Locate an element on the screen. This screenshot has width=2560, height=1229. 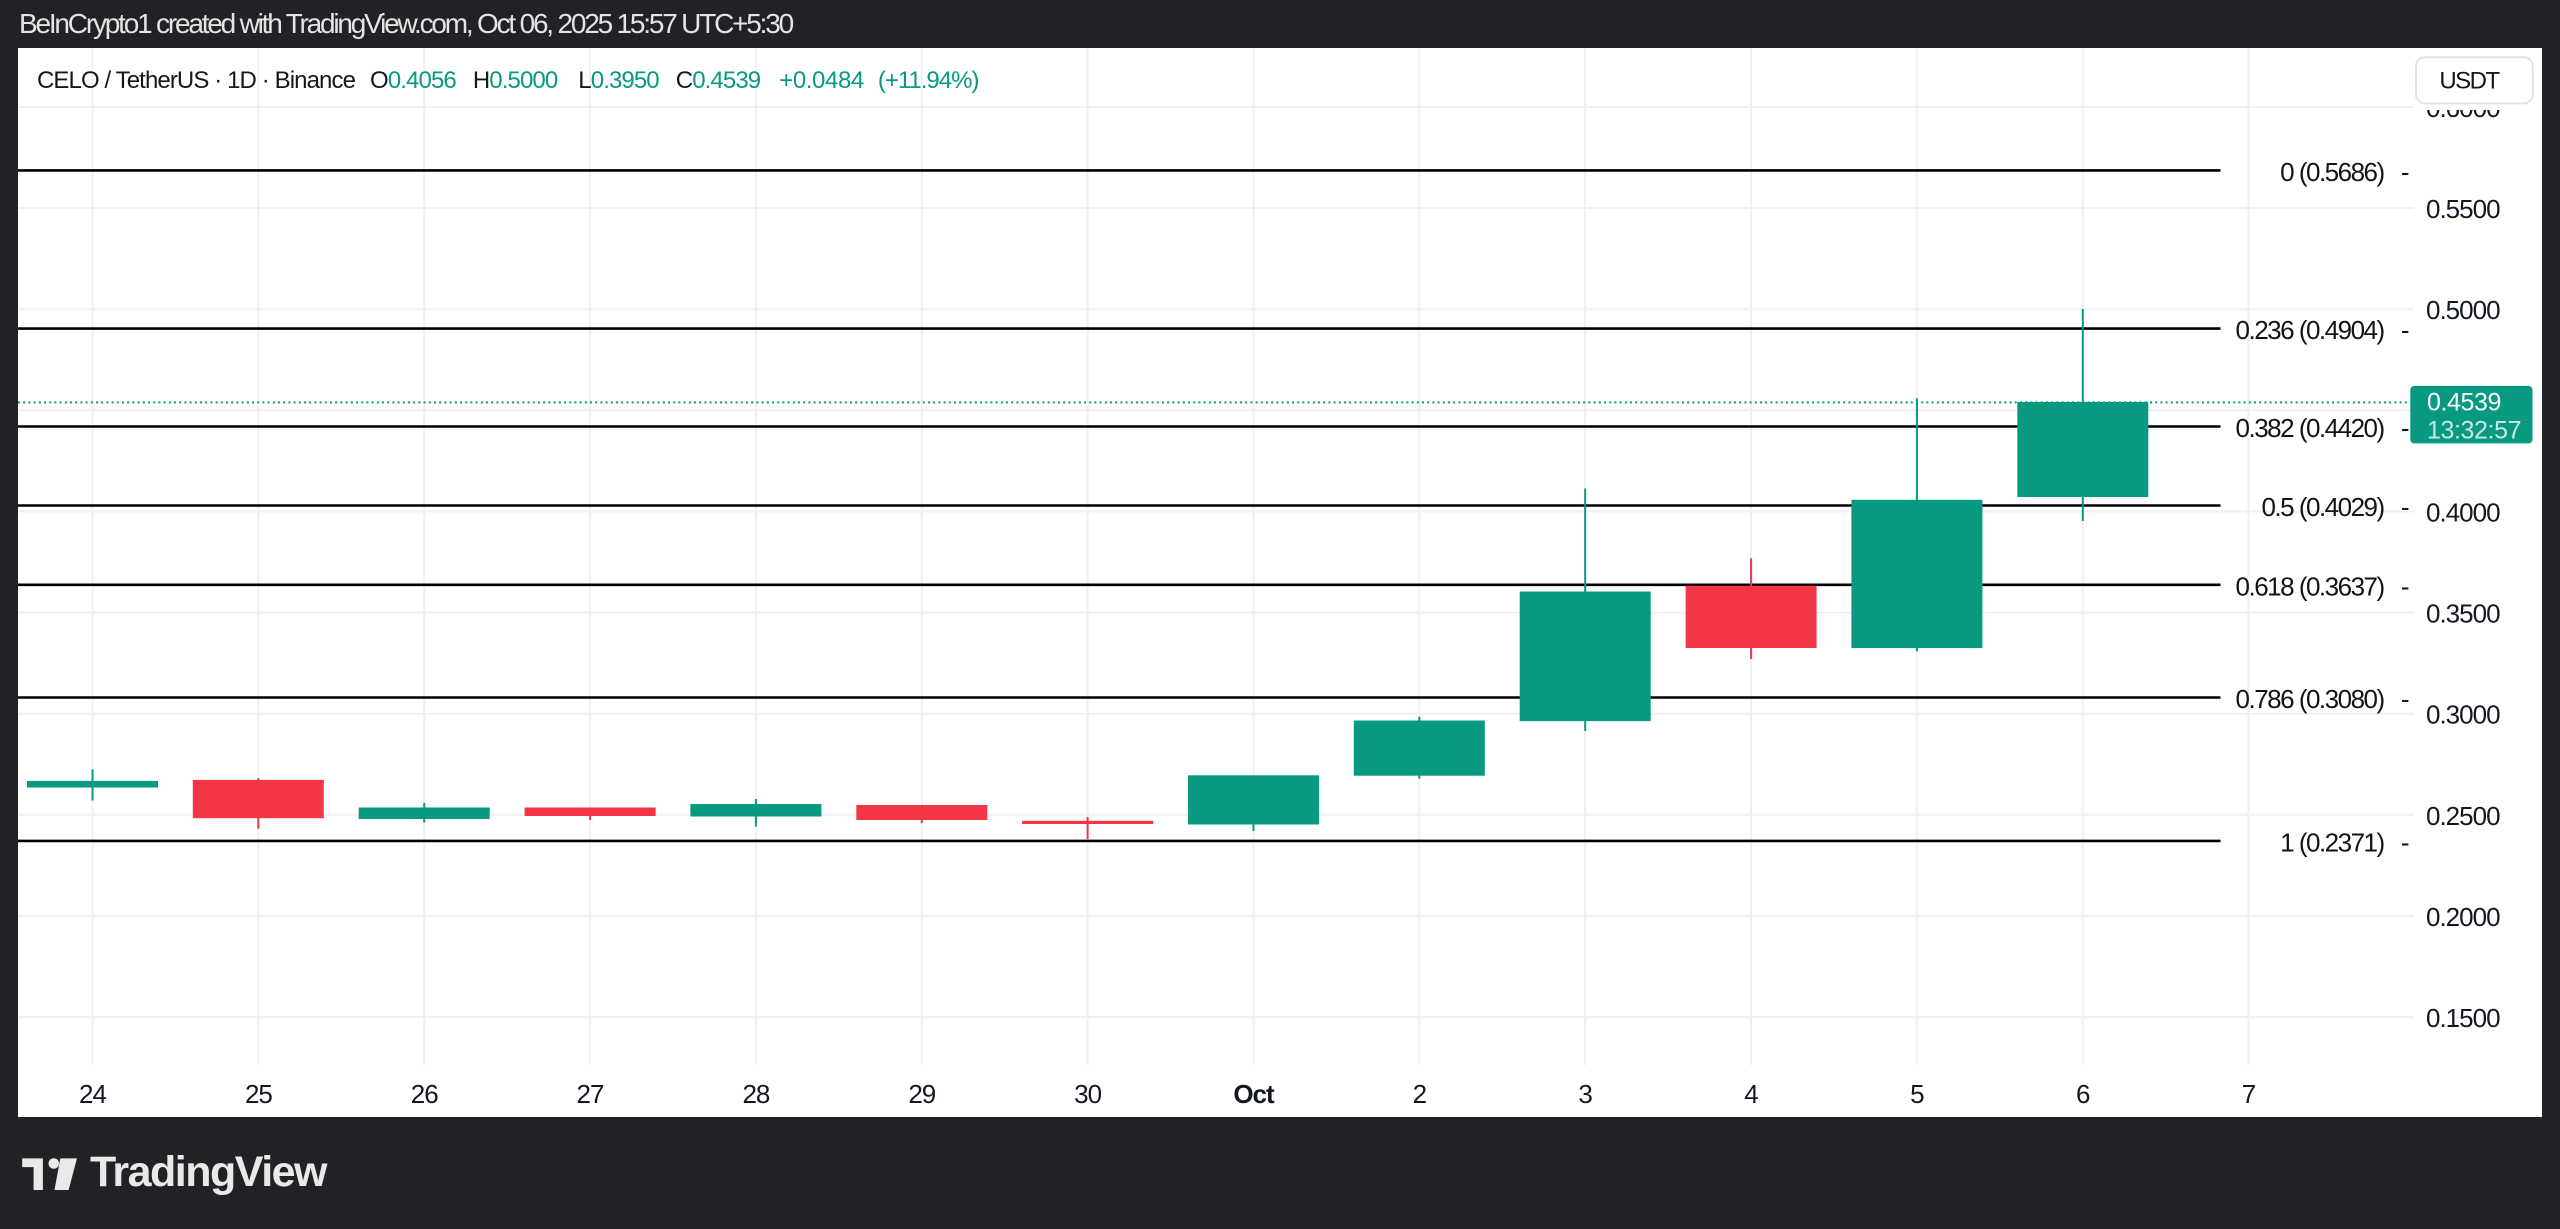
svg-text: 1 (0.2371) - is located at coordinates (2344, 842).